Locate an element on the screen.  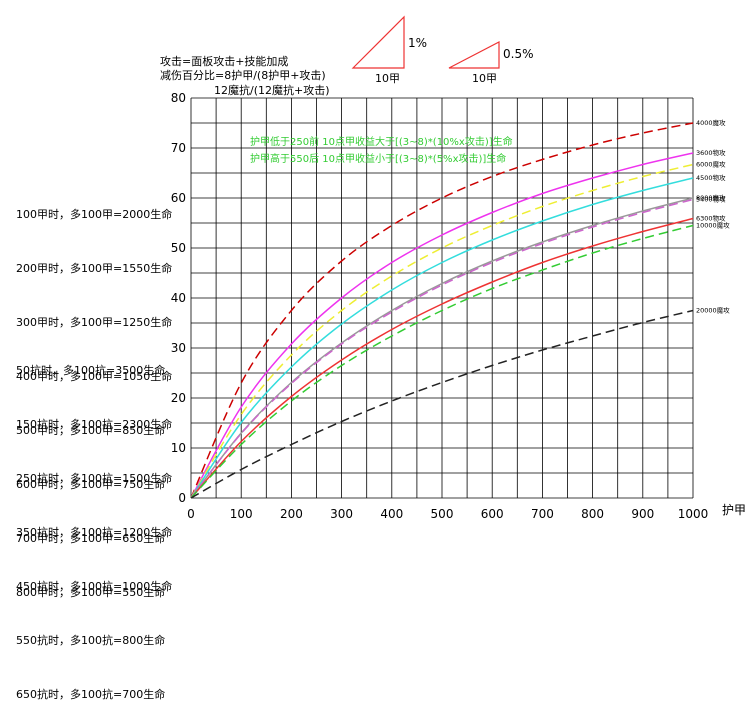
x-tick-label: 900 is located at coordinates (642, 514).